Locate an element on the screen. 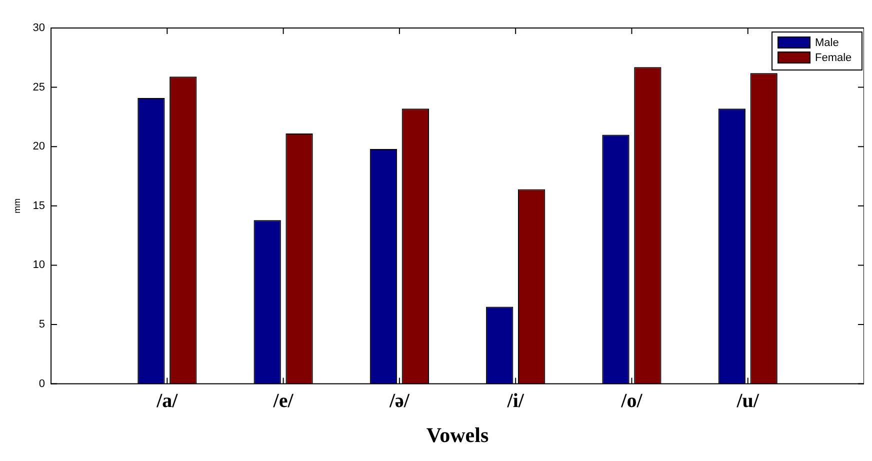 The width and height of the screenshot is (872, 461). x-tick-label: /ə/ is located at coordinates (399, 401).